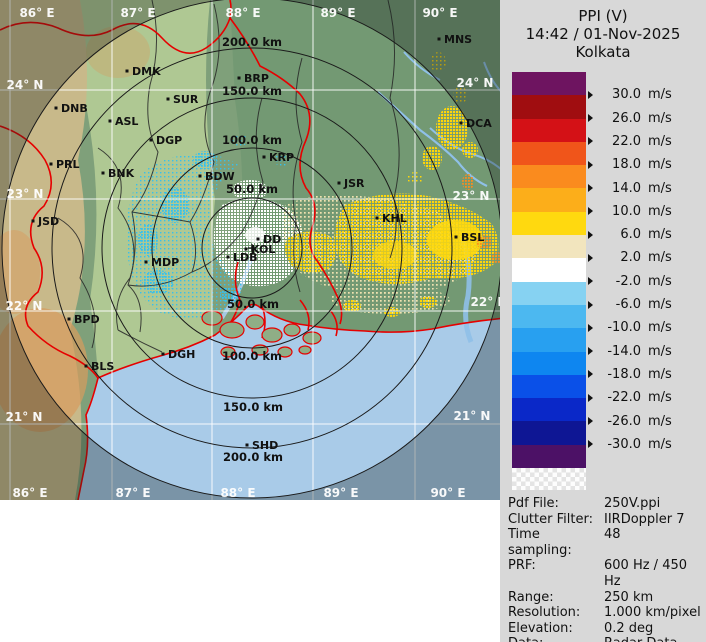 This screenshot has height=642, width=706. What do you see at coordinates (252, 42) in the screenshot?
I see `range-ring-label: 200.0 km` at bounding box center [252, 42].